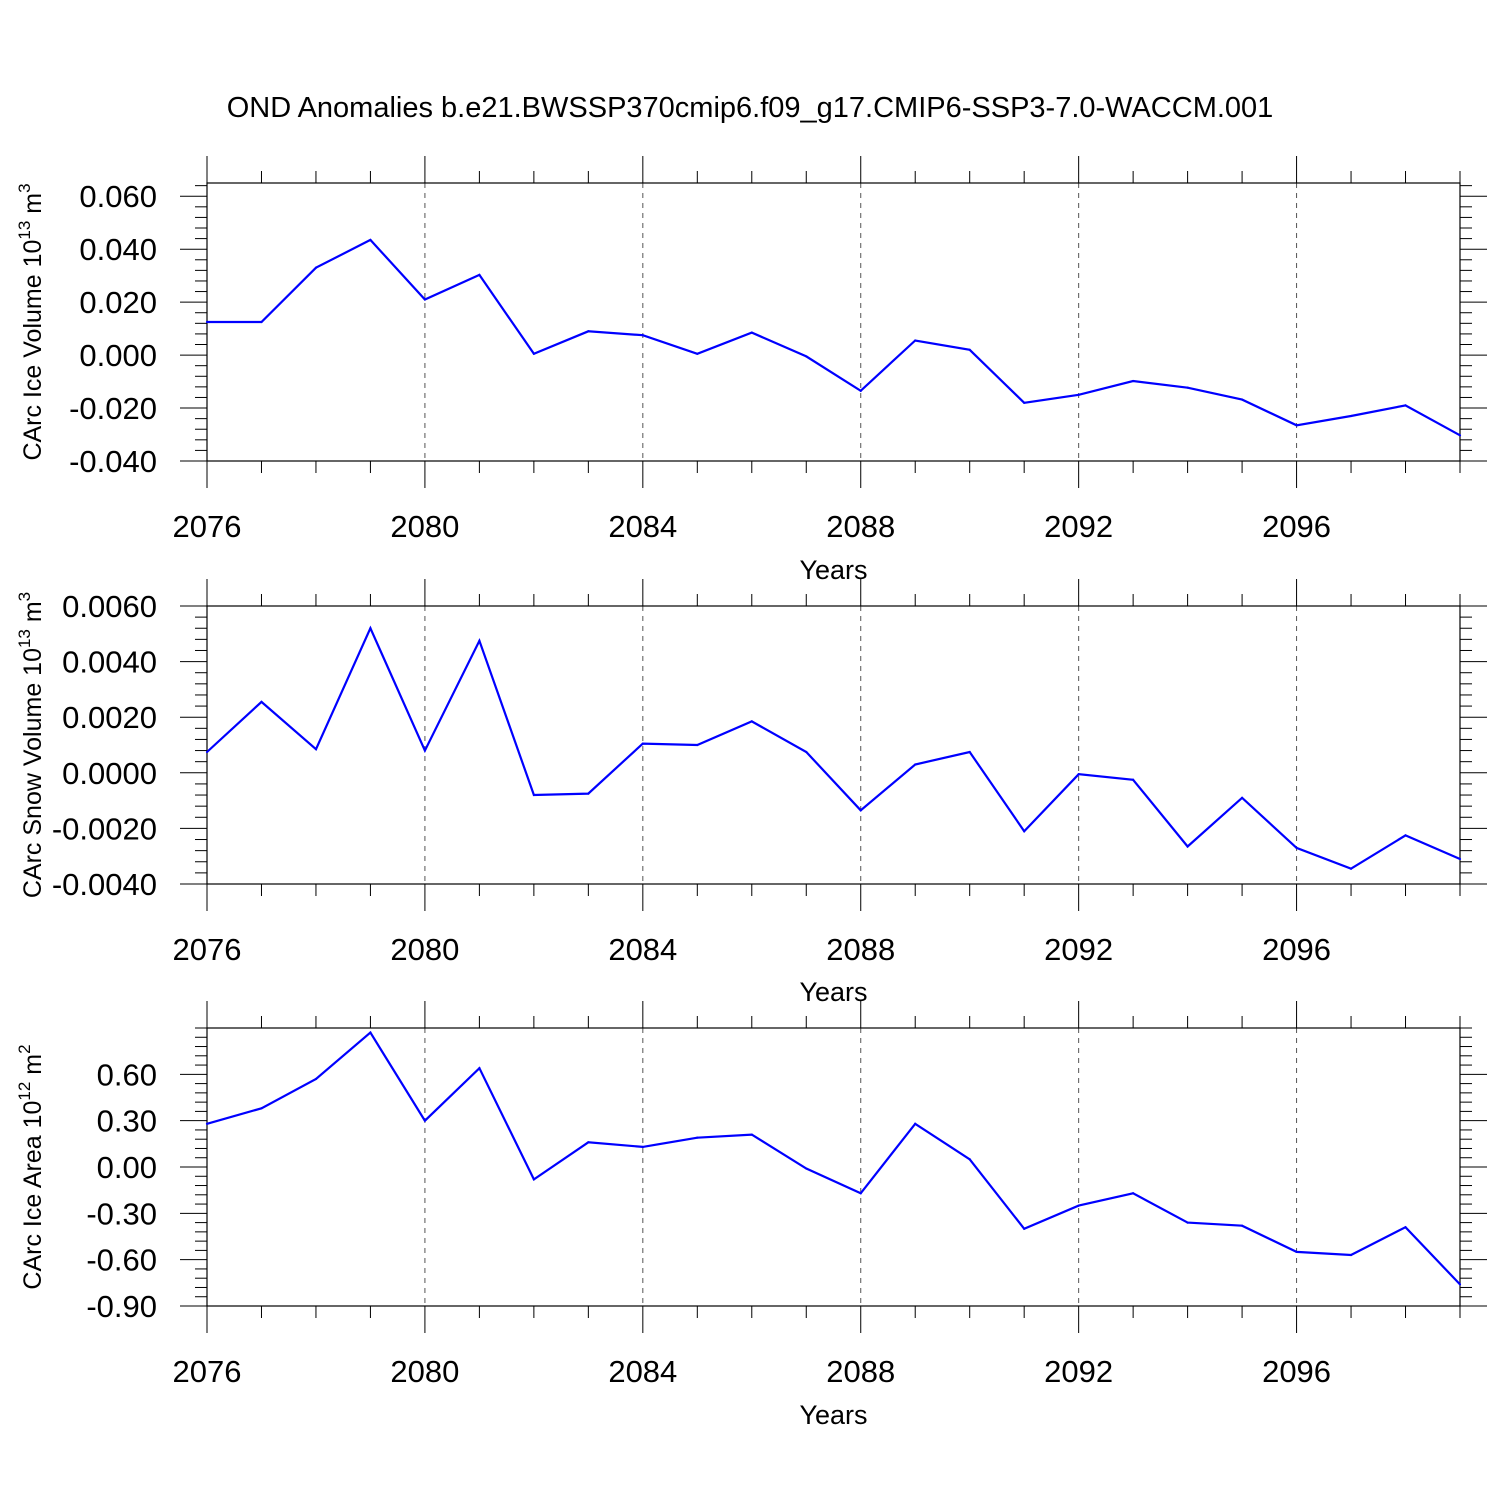 The image size is (1500, 1500). What do you see at coordinates (24, 1048) in the screenshot?
I see `y-axis-title-superscript: 2` at bounding box center [24, 1048].